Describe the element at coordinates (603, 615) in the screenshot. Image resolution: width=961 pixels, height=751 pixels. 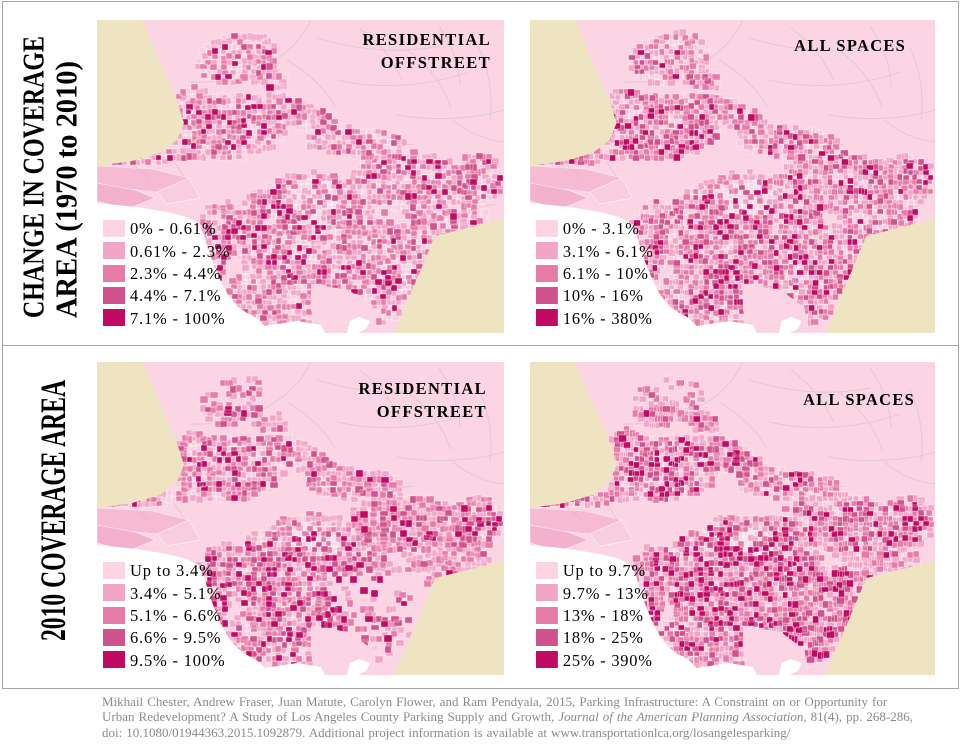
I see `svg-text: 13% - 18%` at that location.